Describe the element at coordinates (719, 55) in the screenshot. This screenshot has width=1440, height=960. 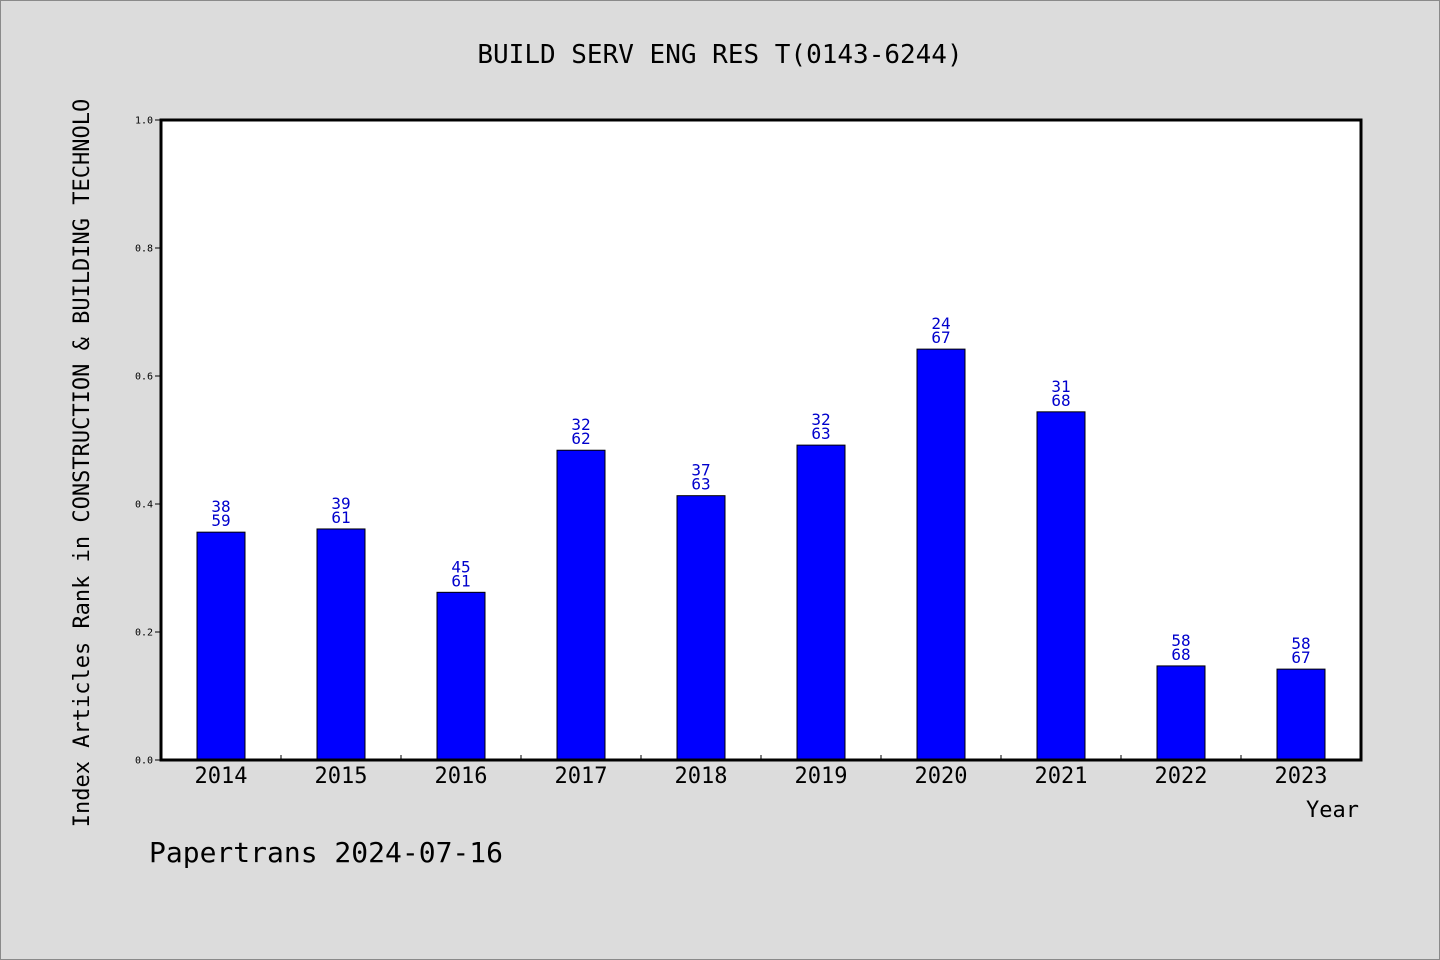
I see `chart-title: BUILD SERV ENG RES T(0143-6244)` at that location.